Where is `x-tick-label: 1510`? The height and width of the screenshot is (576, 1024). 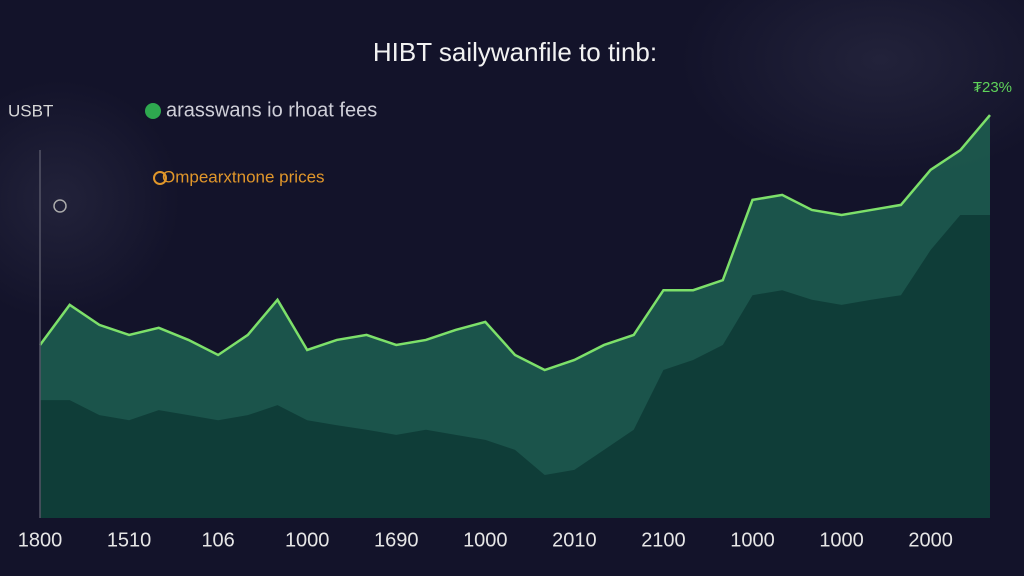 x-tick-label: 1510 is located at coordinates (129, 540).